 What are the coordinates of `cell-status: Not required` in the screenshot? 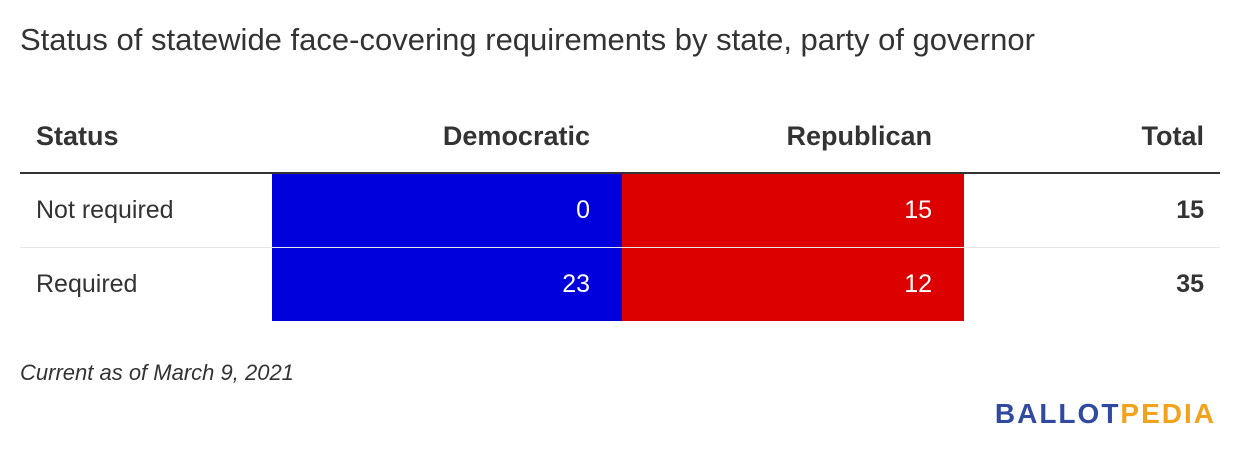 It's located at (105, 210).